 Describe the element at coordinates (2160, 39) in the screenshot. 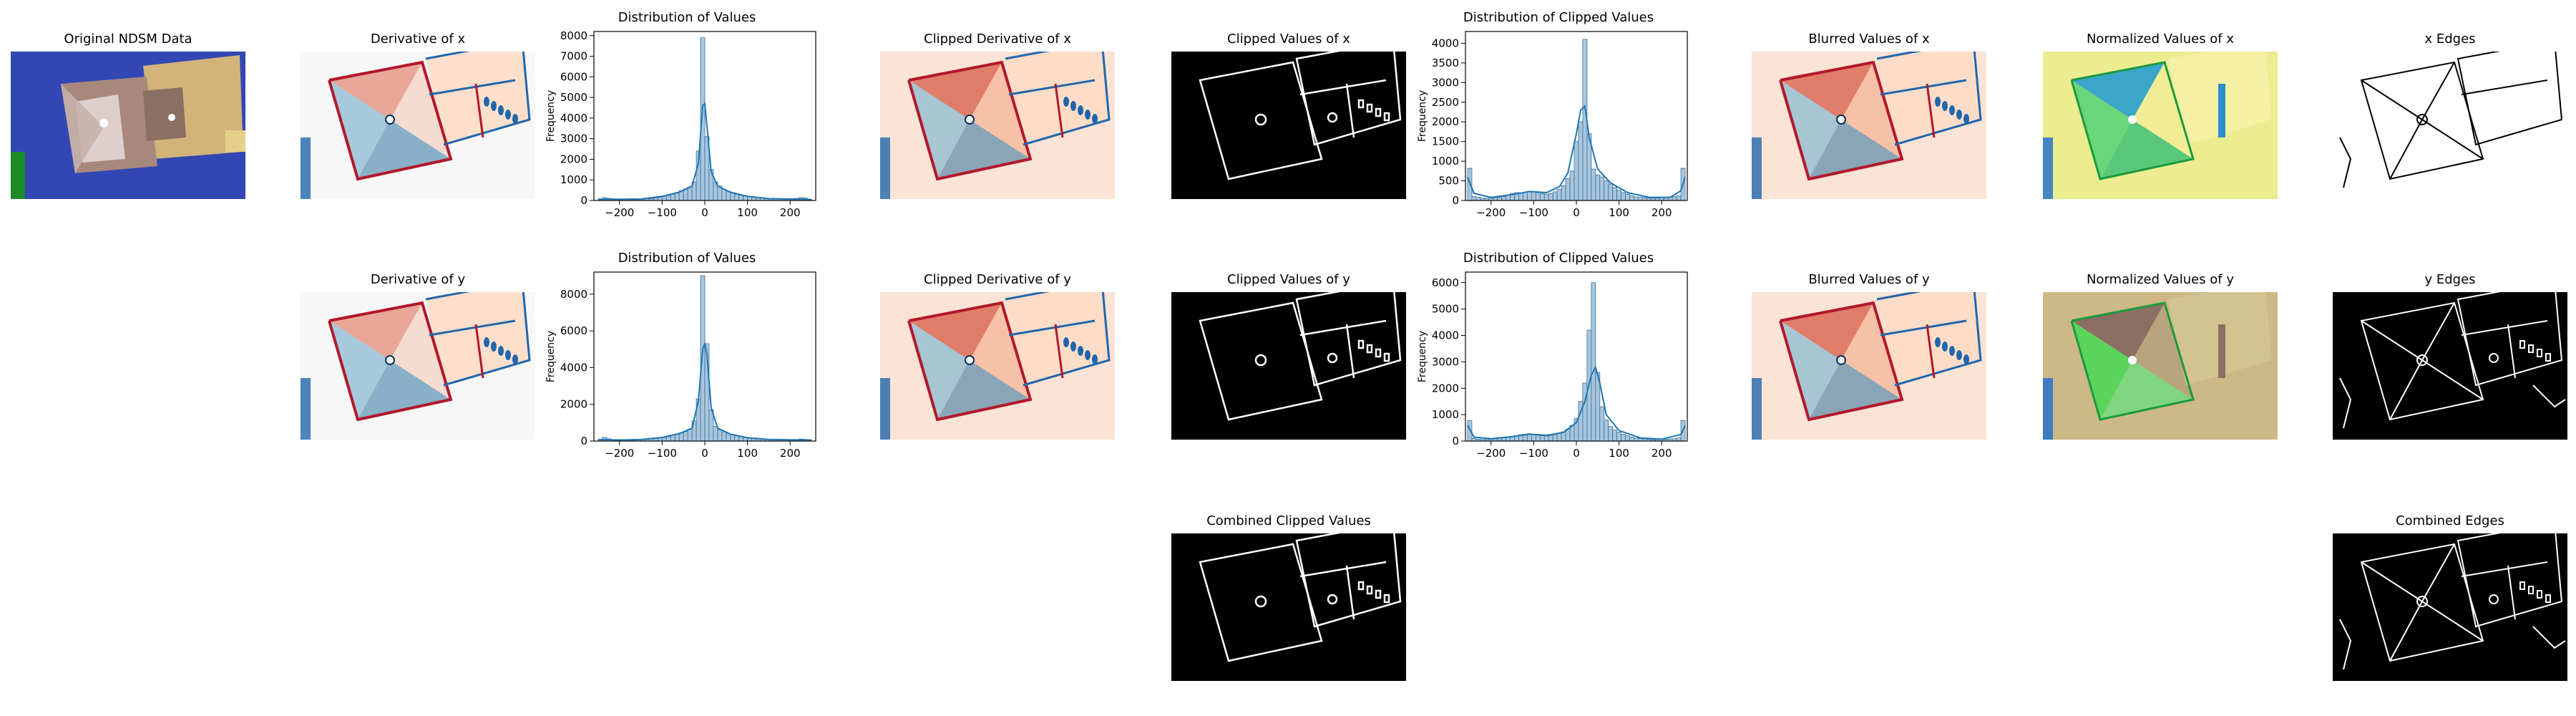

I see `panel-title: Normalized Values of x` at that location.